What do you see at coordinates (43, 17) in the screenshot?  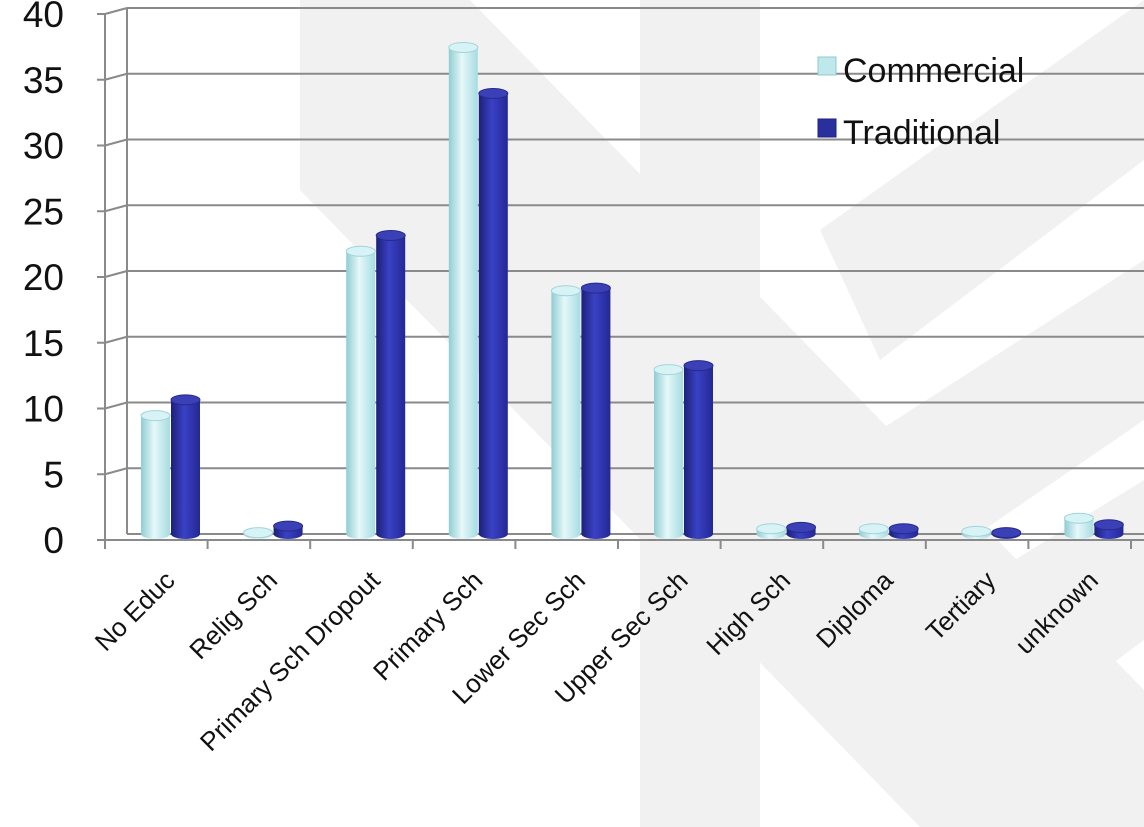 I see `y-tick-label: 40` at bounding box center [43, 17].